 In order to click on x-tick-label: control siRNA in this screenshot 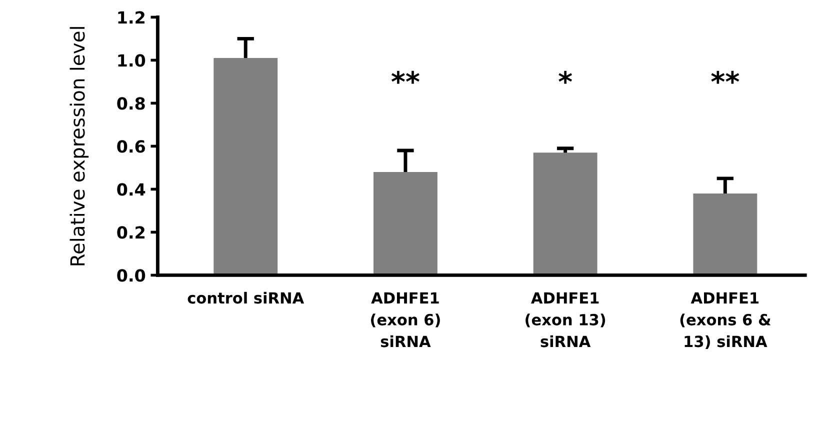, I will do `click(246, 298)`.